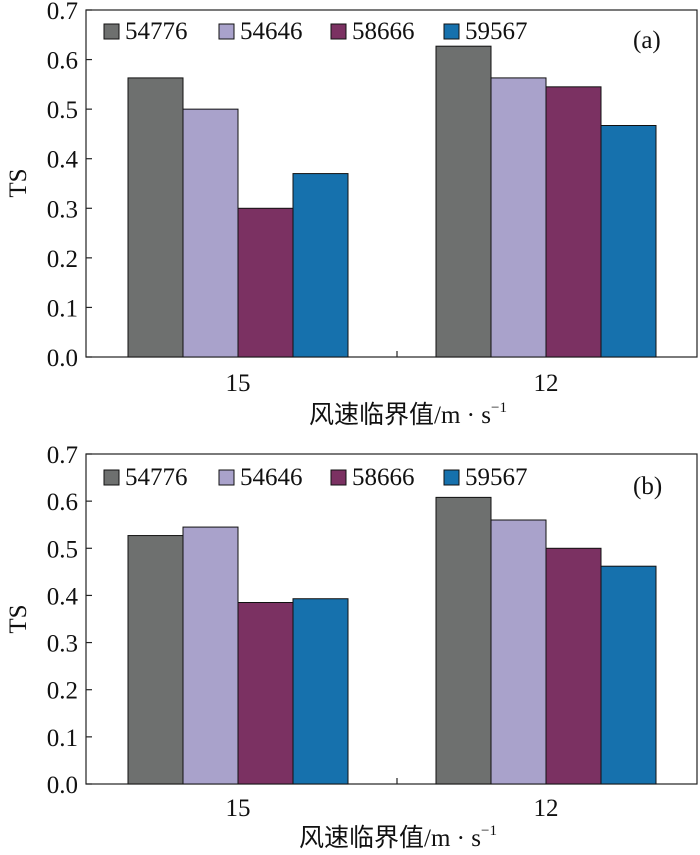 The height and width of the screenshot is (855, 700). What do you see at coordinates (18, 182) in the screenshot?
I see `y-axis-title-a: TS` at bounding box center [18, 182].